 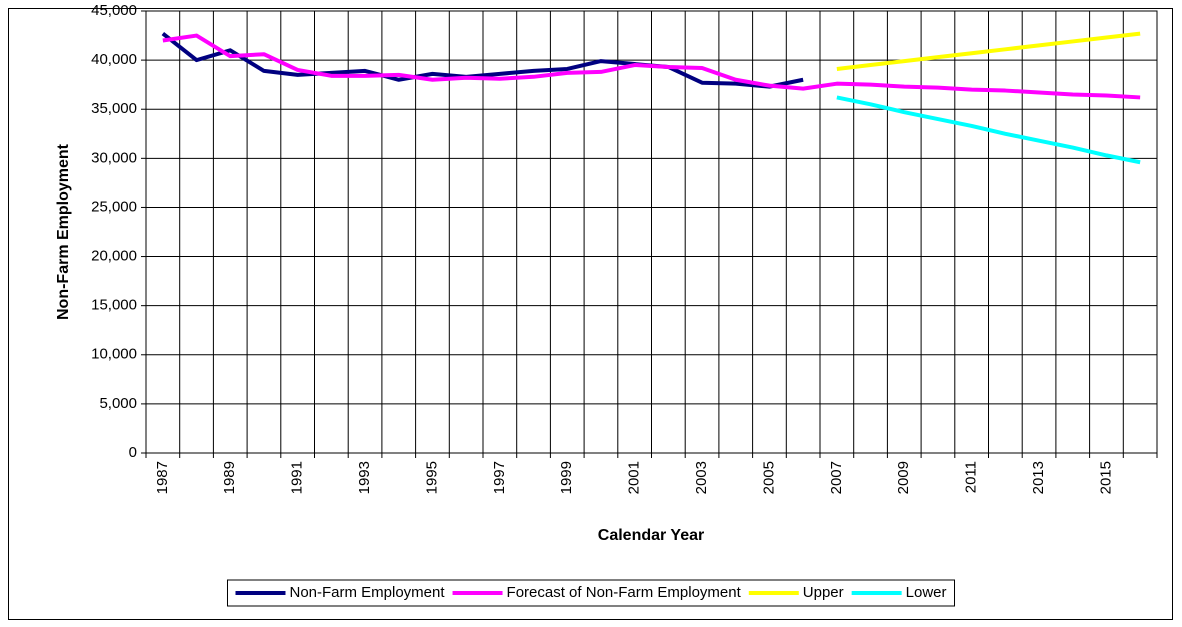 What do you see at coordinates (114, 206) in the screenshot?
I see `y-tick-label: 25,000` at bounding box center [114, 206].